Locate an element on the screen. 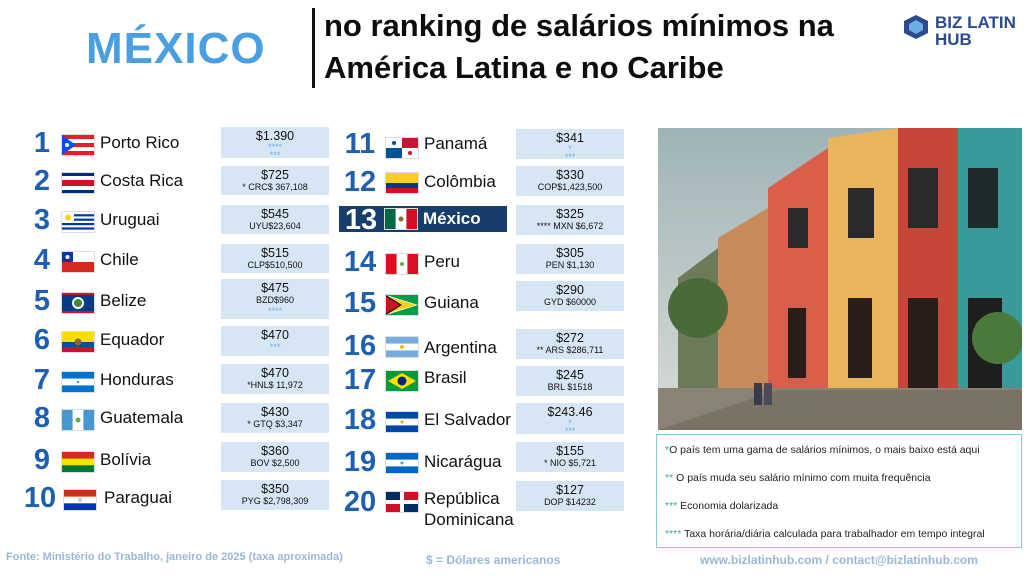 The height and width of the screenshot is (576, 1024). footnote-text: Economia dolarizada is located at coordinates (728, 506).